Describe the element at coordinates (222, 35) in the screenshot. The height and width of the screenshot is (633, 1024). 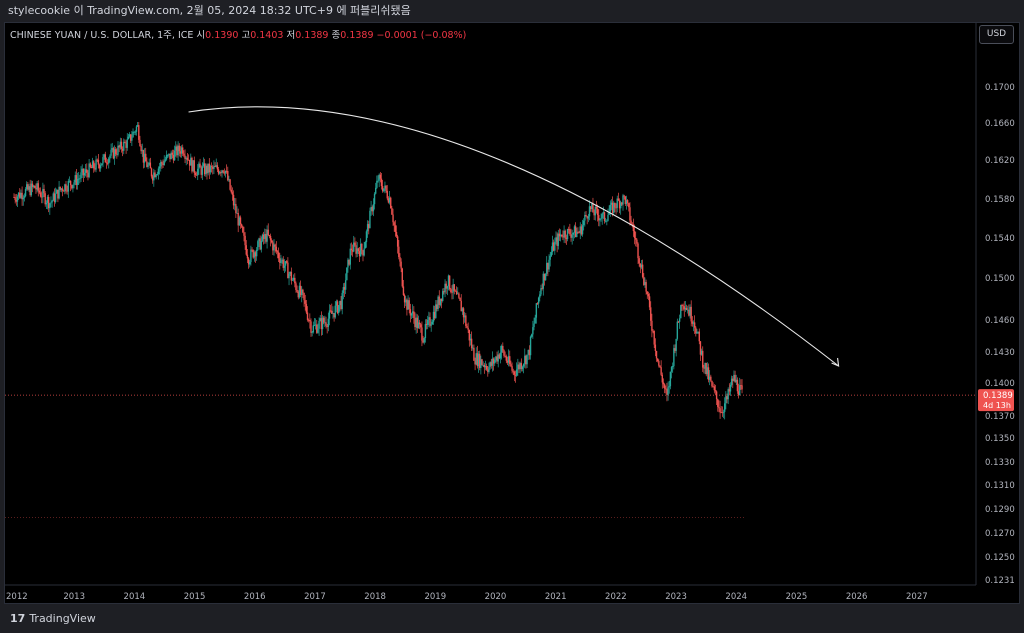
I see `open-value: 0.1390` at that location.